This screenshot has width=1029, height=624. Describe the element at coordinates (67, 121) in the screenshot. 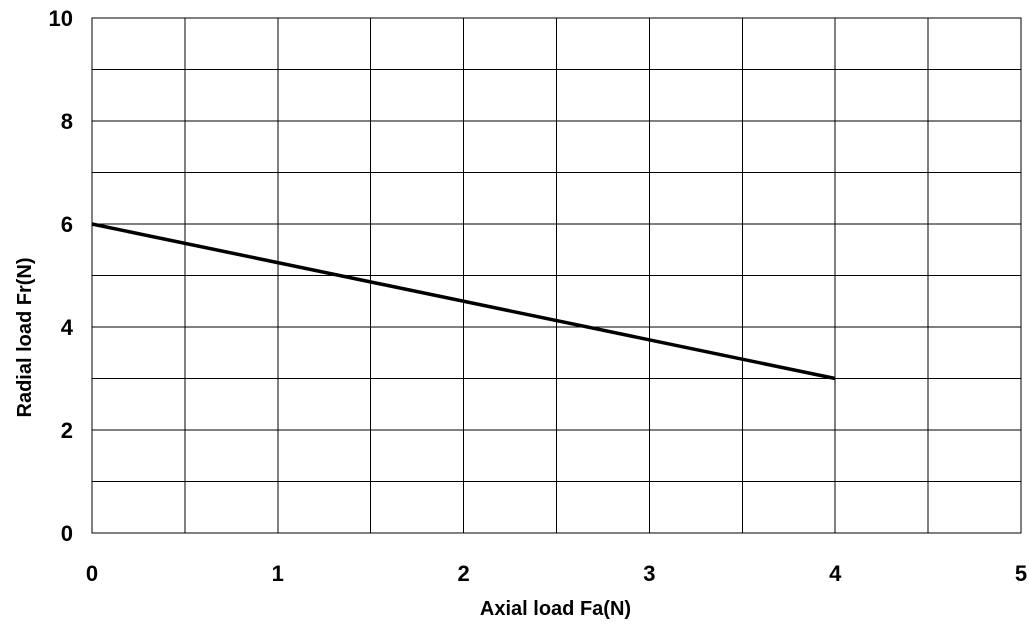

I see `y-tick-label: 8` at that location.